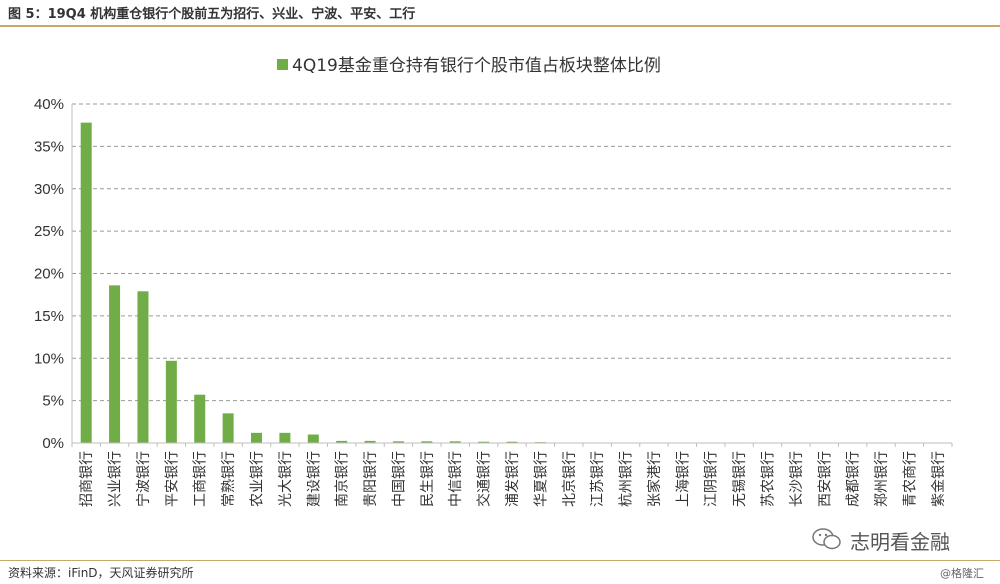  What do you see at coordinates (900, 542) in the screenshot?
I see `watermark-text: 志明看金融` at bounding box center [900, 542].